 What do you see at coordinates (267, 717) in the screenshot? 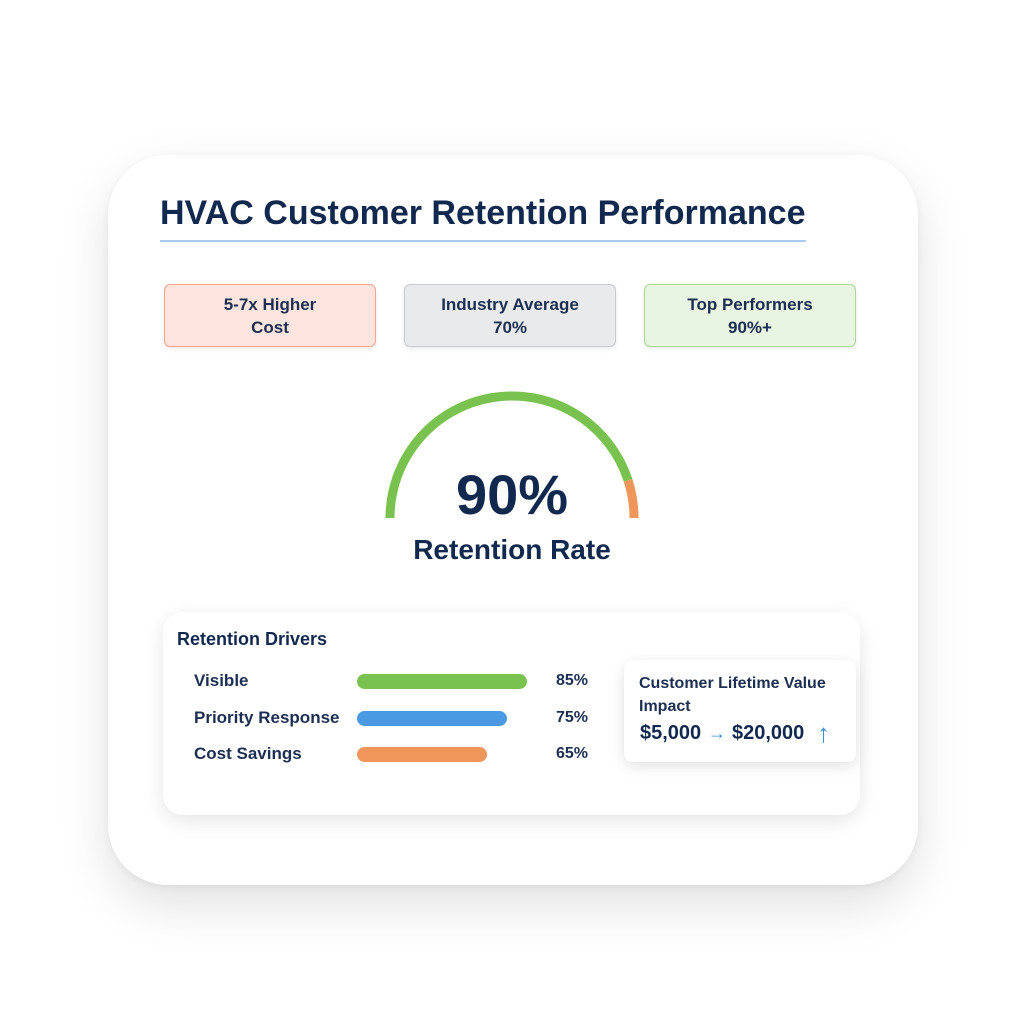
I see `driver-label: Priority Response` at bounding box center [267, 717].